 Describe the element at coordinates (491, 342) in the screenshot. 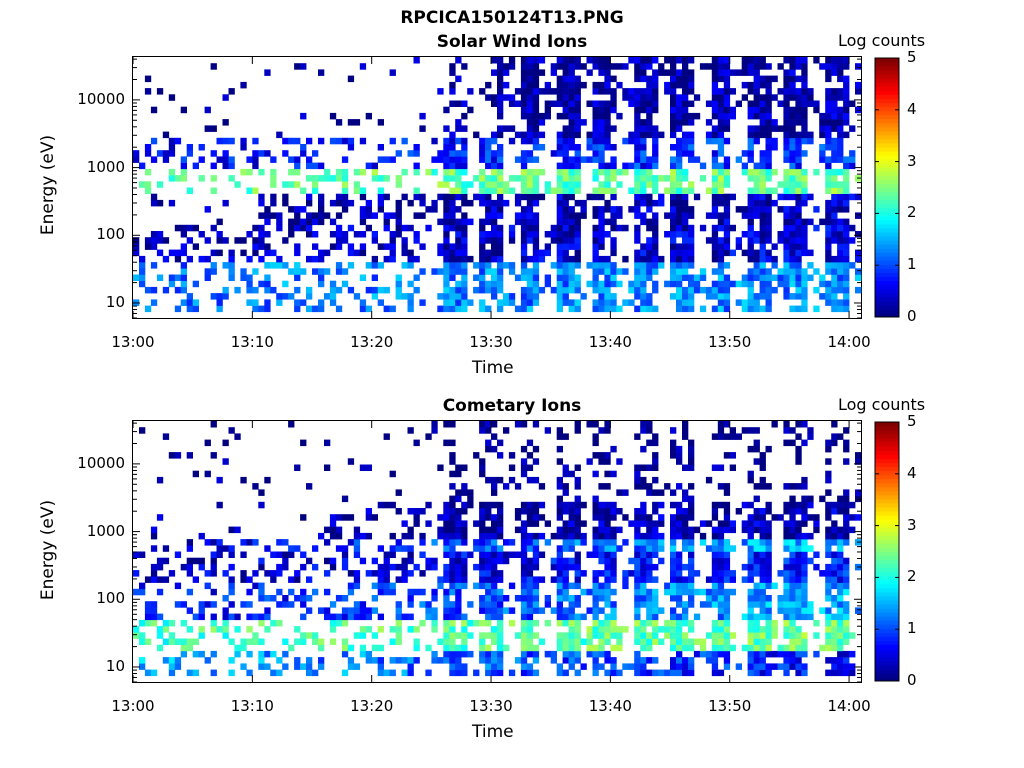

I see `x-tick-label: 13:30` at that location.